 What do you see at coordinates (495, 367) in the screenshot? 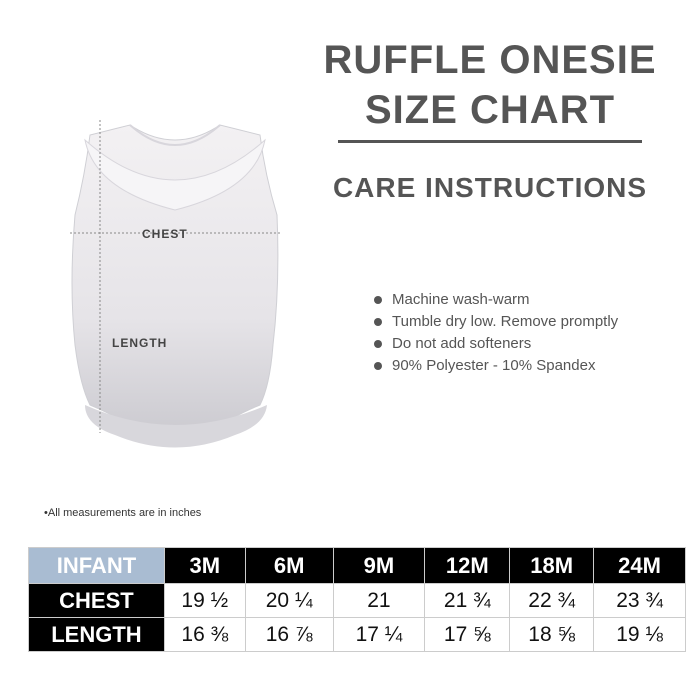
I see `care-item: 90% Polyester - 10% Spandex` at bounding box center [495, 367].